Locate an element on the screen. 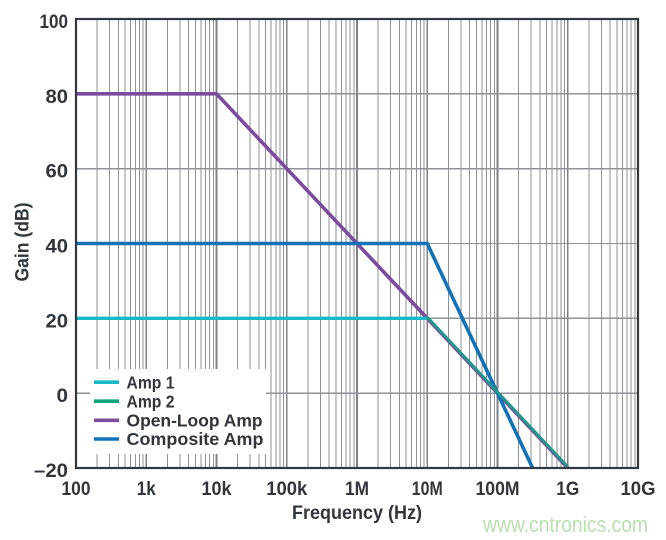  svg-text: 100M is located at coordinates (498, 489).